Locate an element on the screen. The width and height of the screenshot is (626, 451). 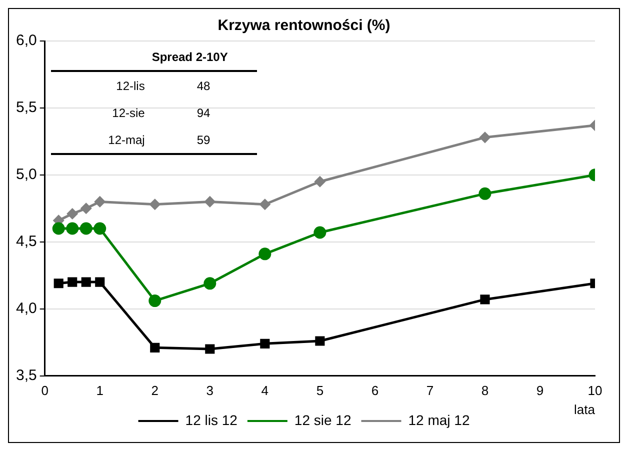
x-tick-label: 8 is located at coordinates (485, 390).